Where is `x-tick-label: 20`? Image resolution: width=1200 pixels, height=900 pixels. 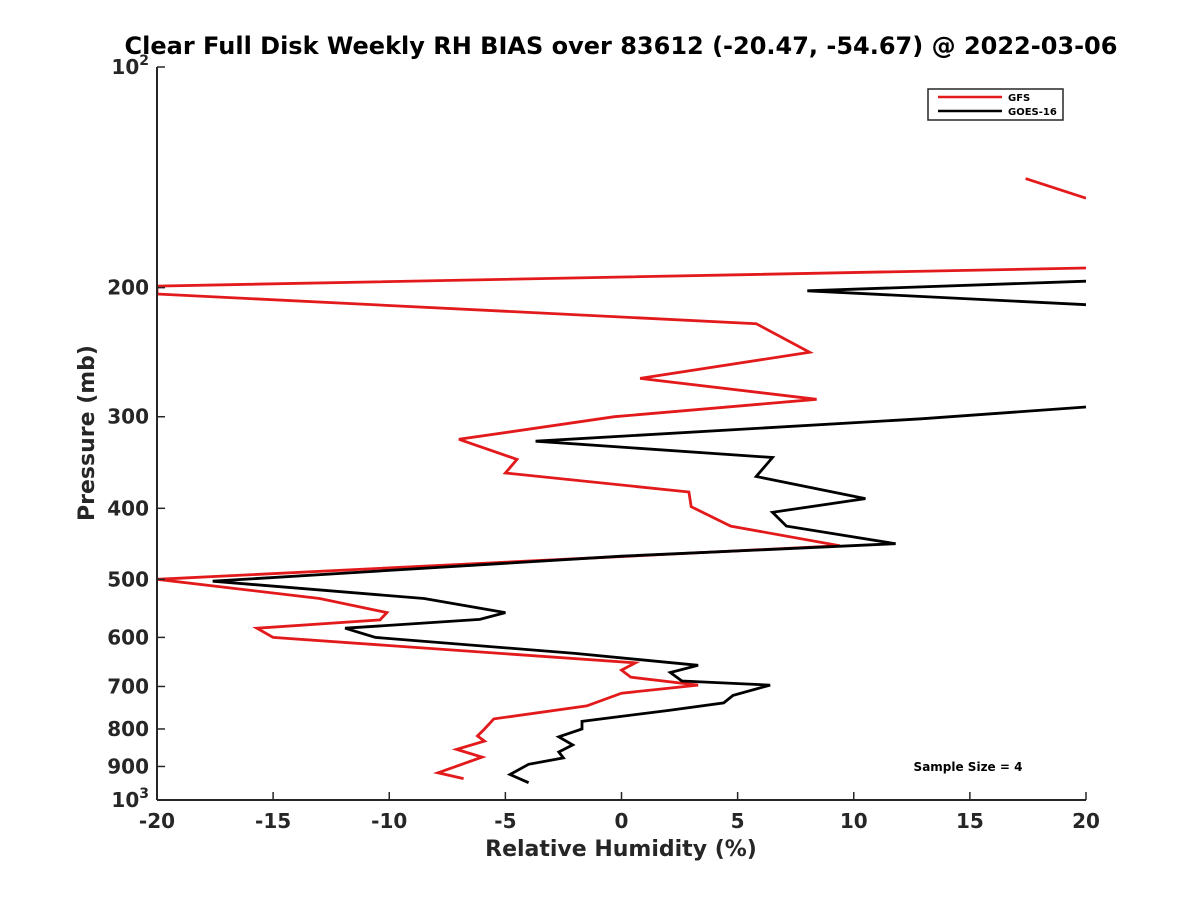
x-tick-label: 20 is located at coordinates (1086, 821).